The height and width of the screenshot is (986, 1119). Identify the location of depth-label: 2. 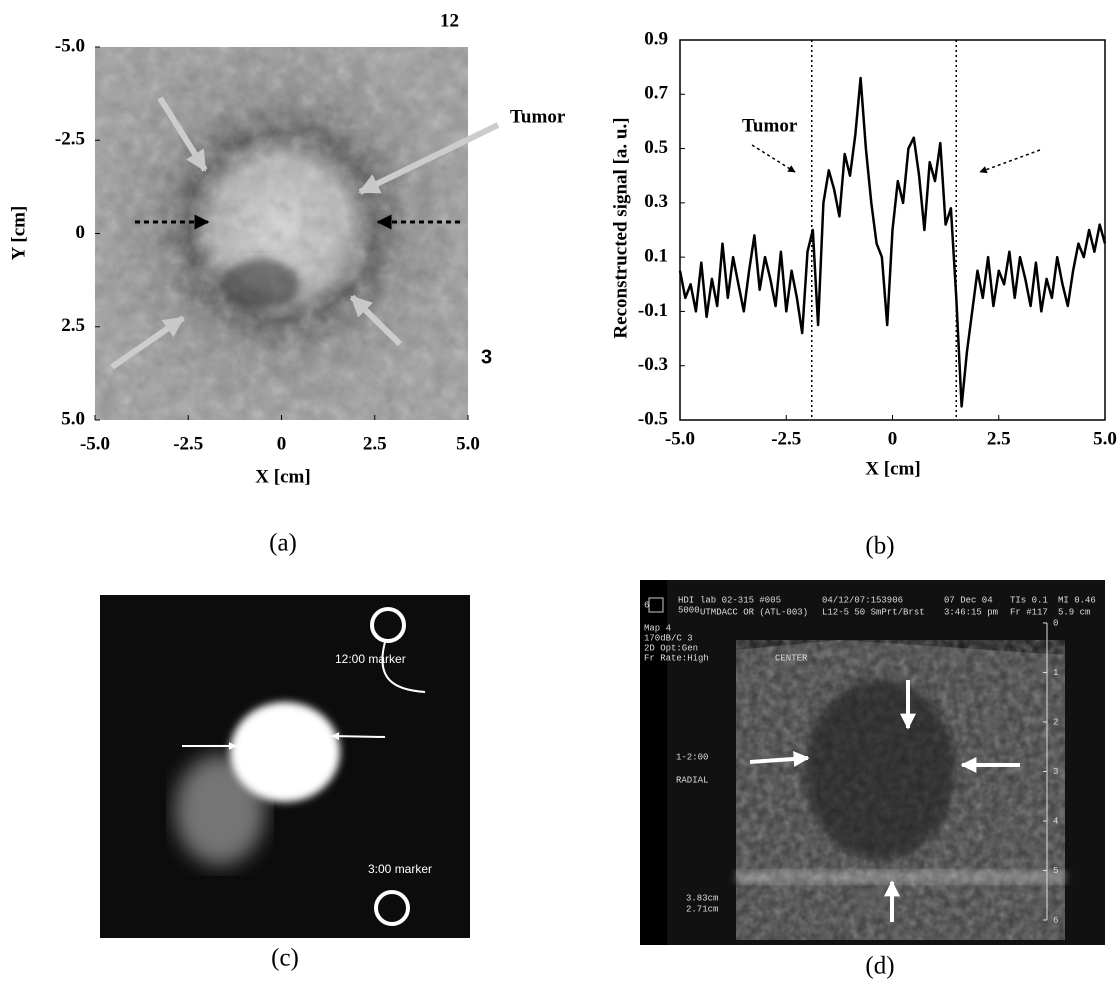
(1055, 722).